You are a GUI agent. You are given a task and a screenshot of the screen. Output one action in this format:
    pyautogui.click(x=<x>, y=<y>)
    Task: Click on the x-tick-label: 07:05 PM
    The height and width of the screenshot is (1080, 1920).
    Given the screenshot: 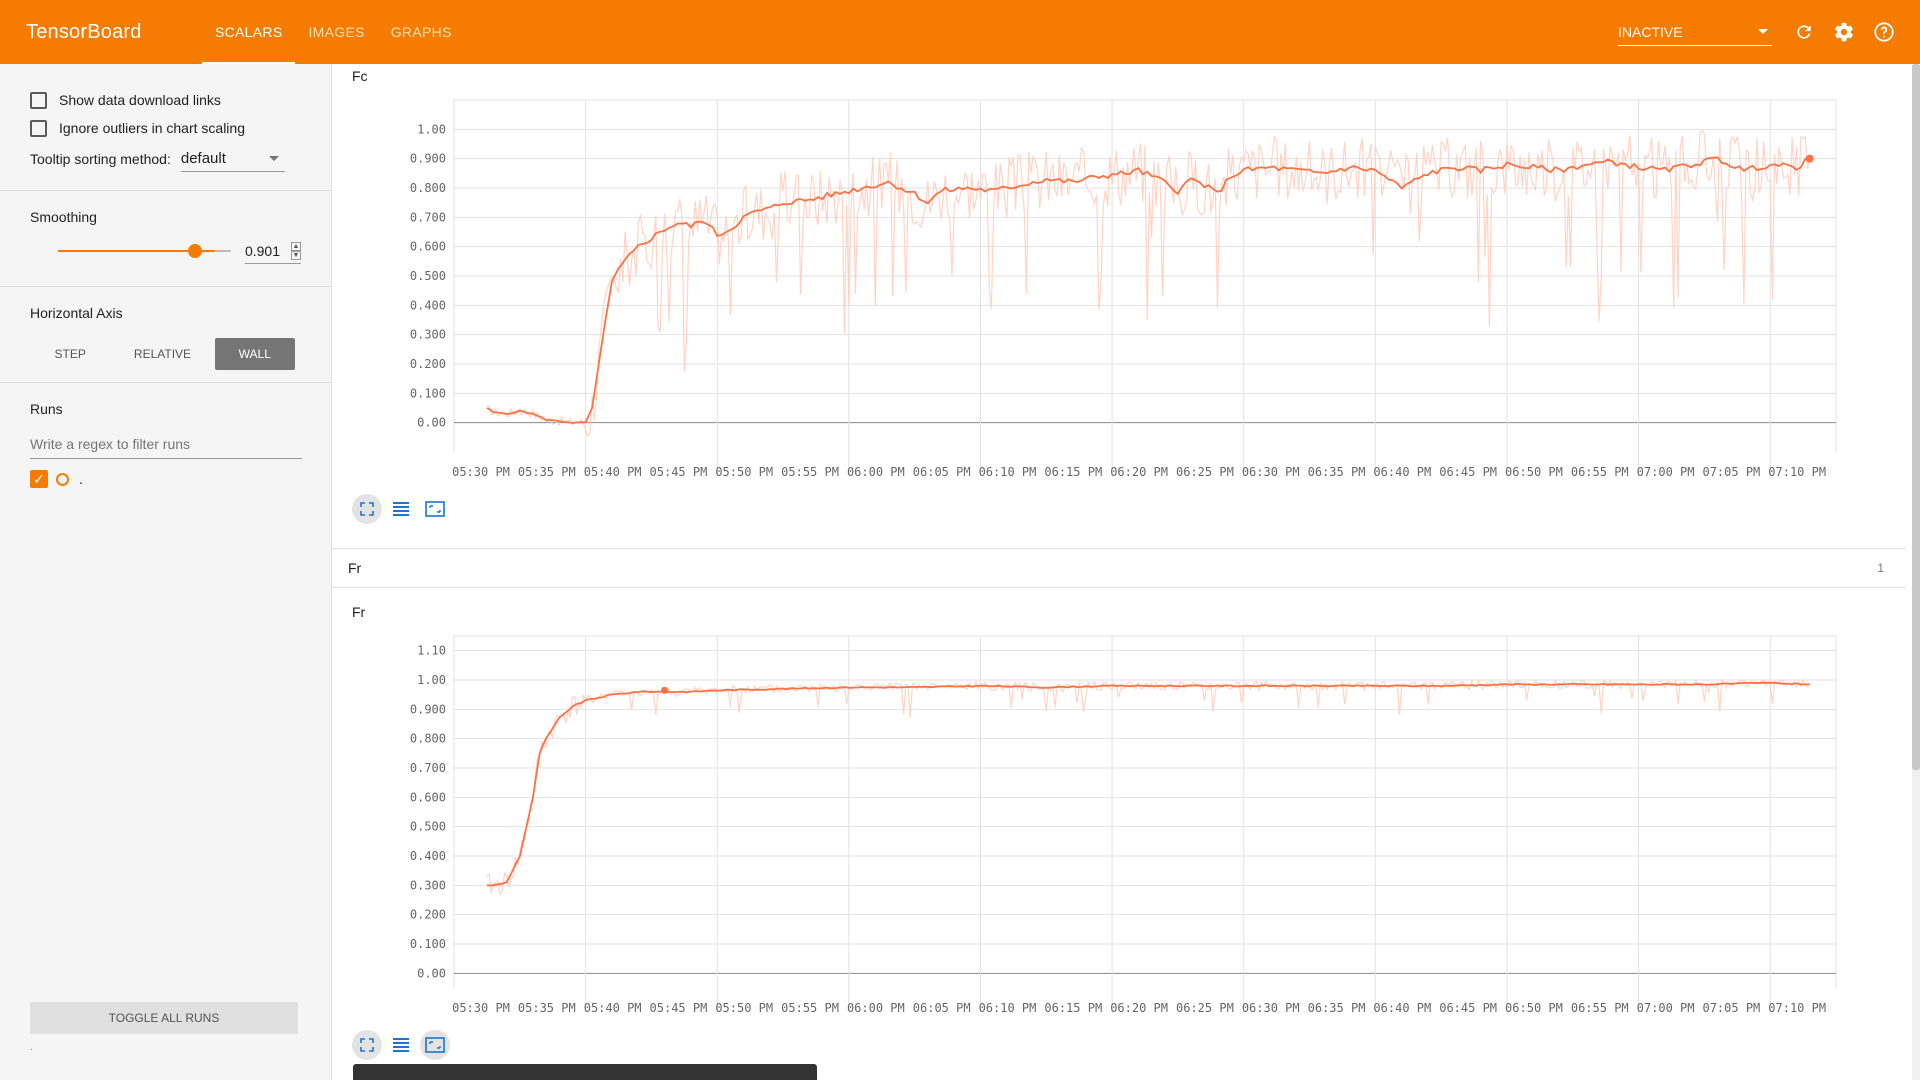 What is the action you would take?
    pyautogui.click(x=1731, y=472)
    